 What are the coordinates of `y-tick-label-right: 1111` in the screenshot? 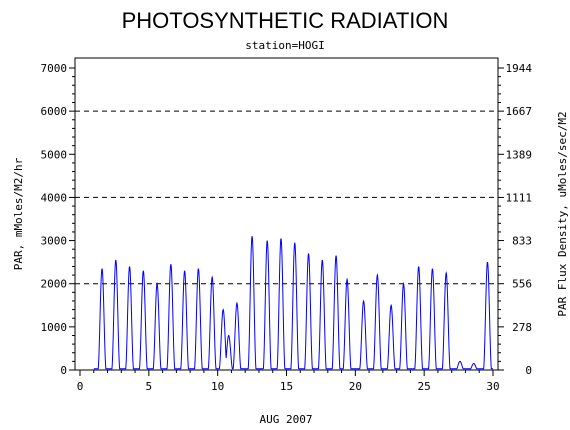 It's located at (519, 197).